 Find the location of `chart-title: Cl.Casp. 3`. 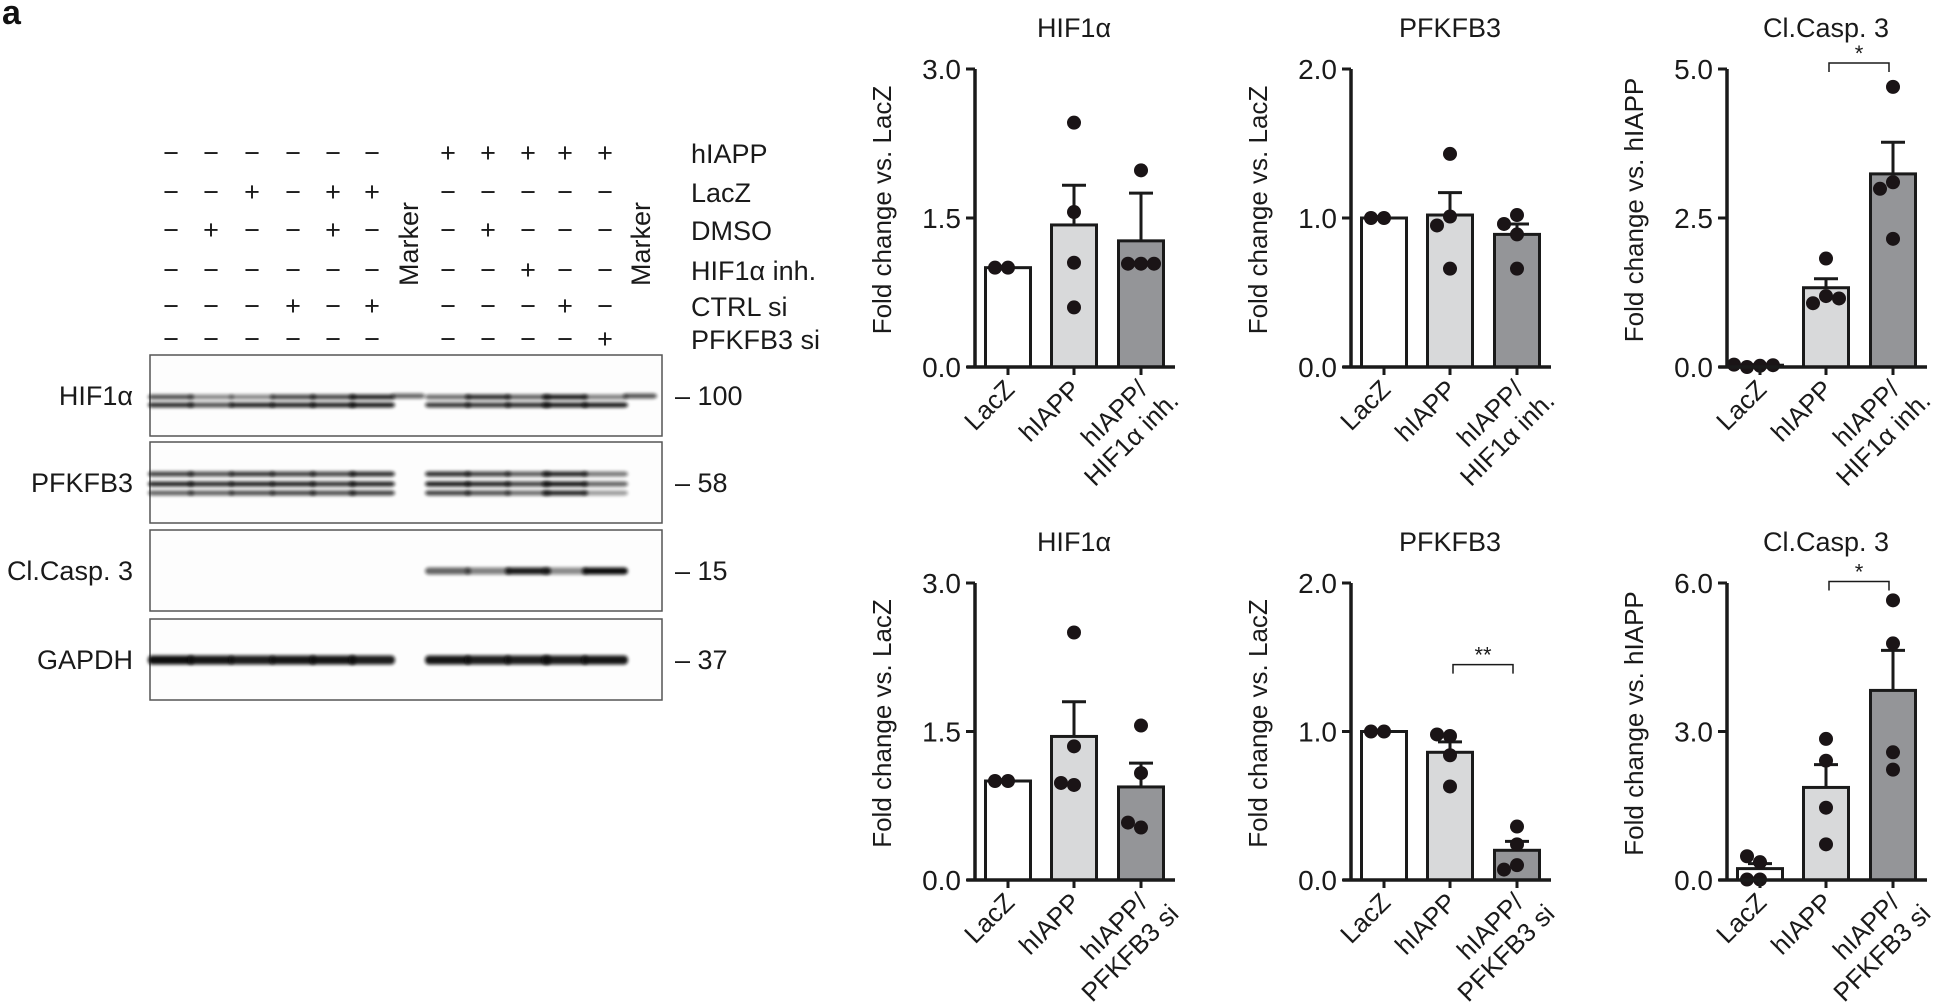

chart-title: Cl.Casp. 3 is located at coordinates (1826, 542).